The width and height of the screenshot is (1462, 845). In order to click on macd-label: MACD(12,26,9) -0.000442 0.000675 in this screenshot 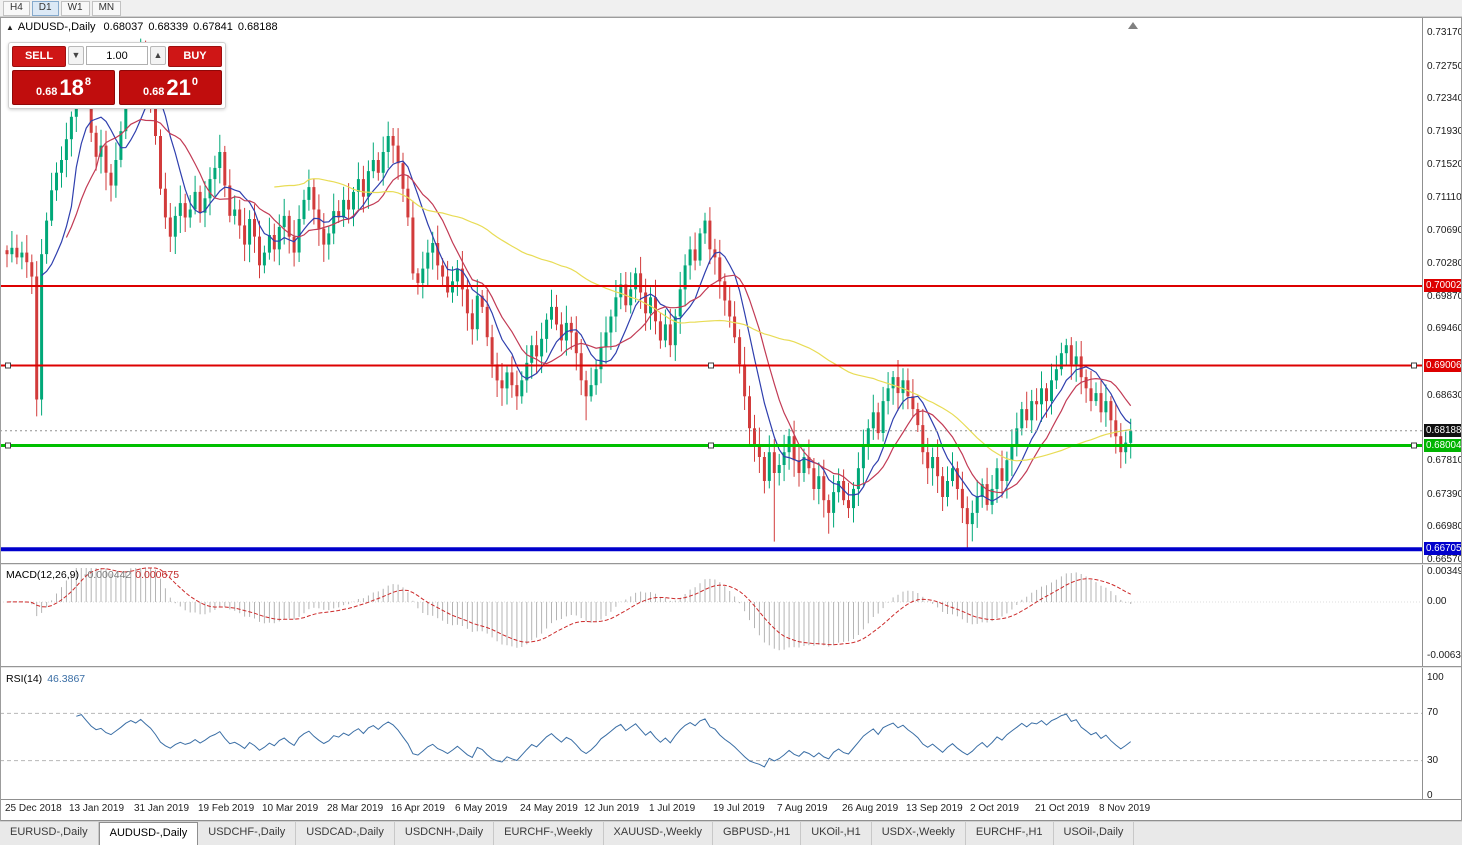, I will do `click(92, 575)`.